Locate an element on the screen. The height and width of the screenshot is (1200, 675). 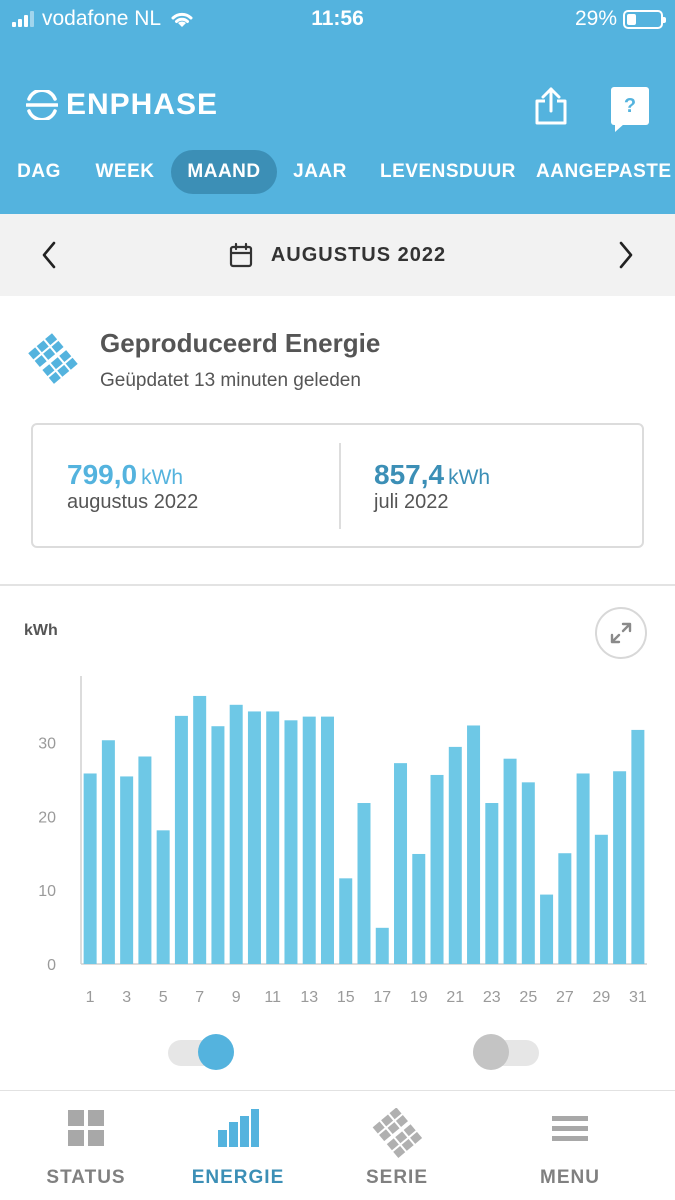
section-divider is located at coordinates (337, 585).